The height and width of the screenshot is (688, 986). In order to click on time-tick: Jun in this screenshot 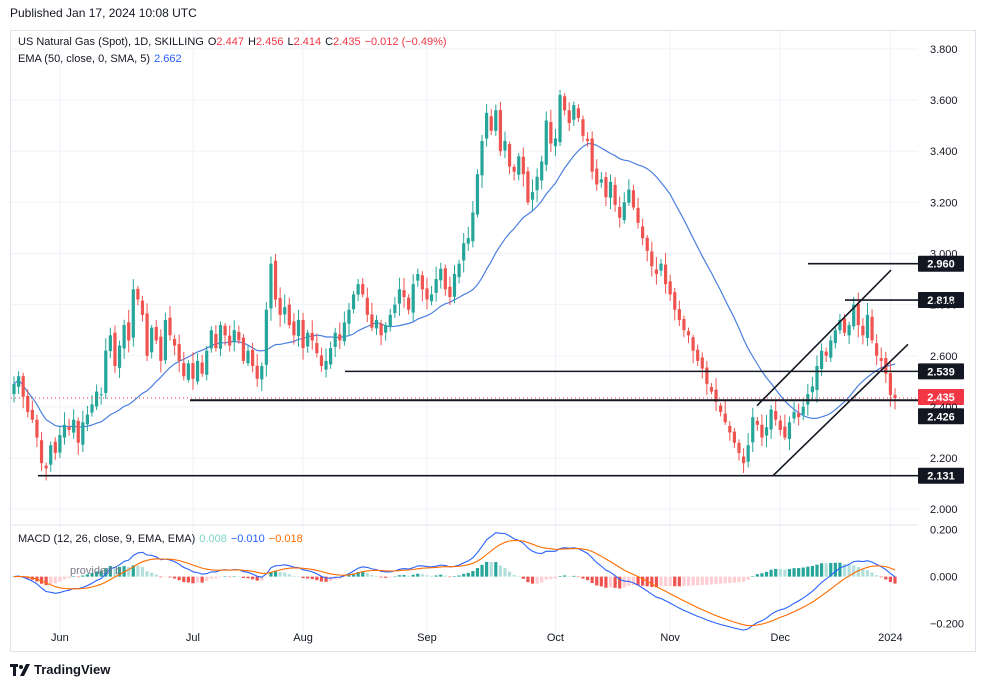, I will do `click(60, 638)`.